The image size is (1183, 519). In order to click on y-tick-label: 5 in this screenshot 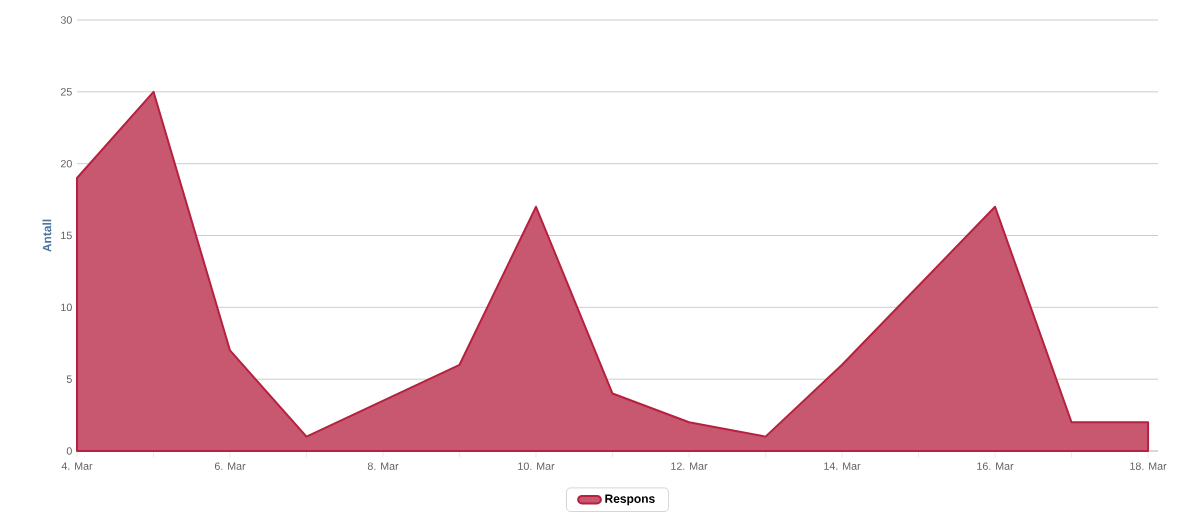, I will do `click(69, 379)`.